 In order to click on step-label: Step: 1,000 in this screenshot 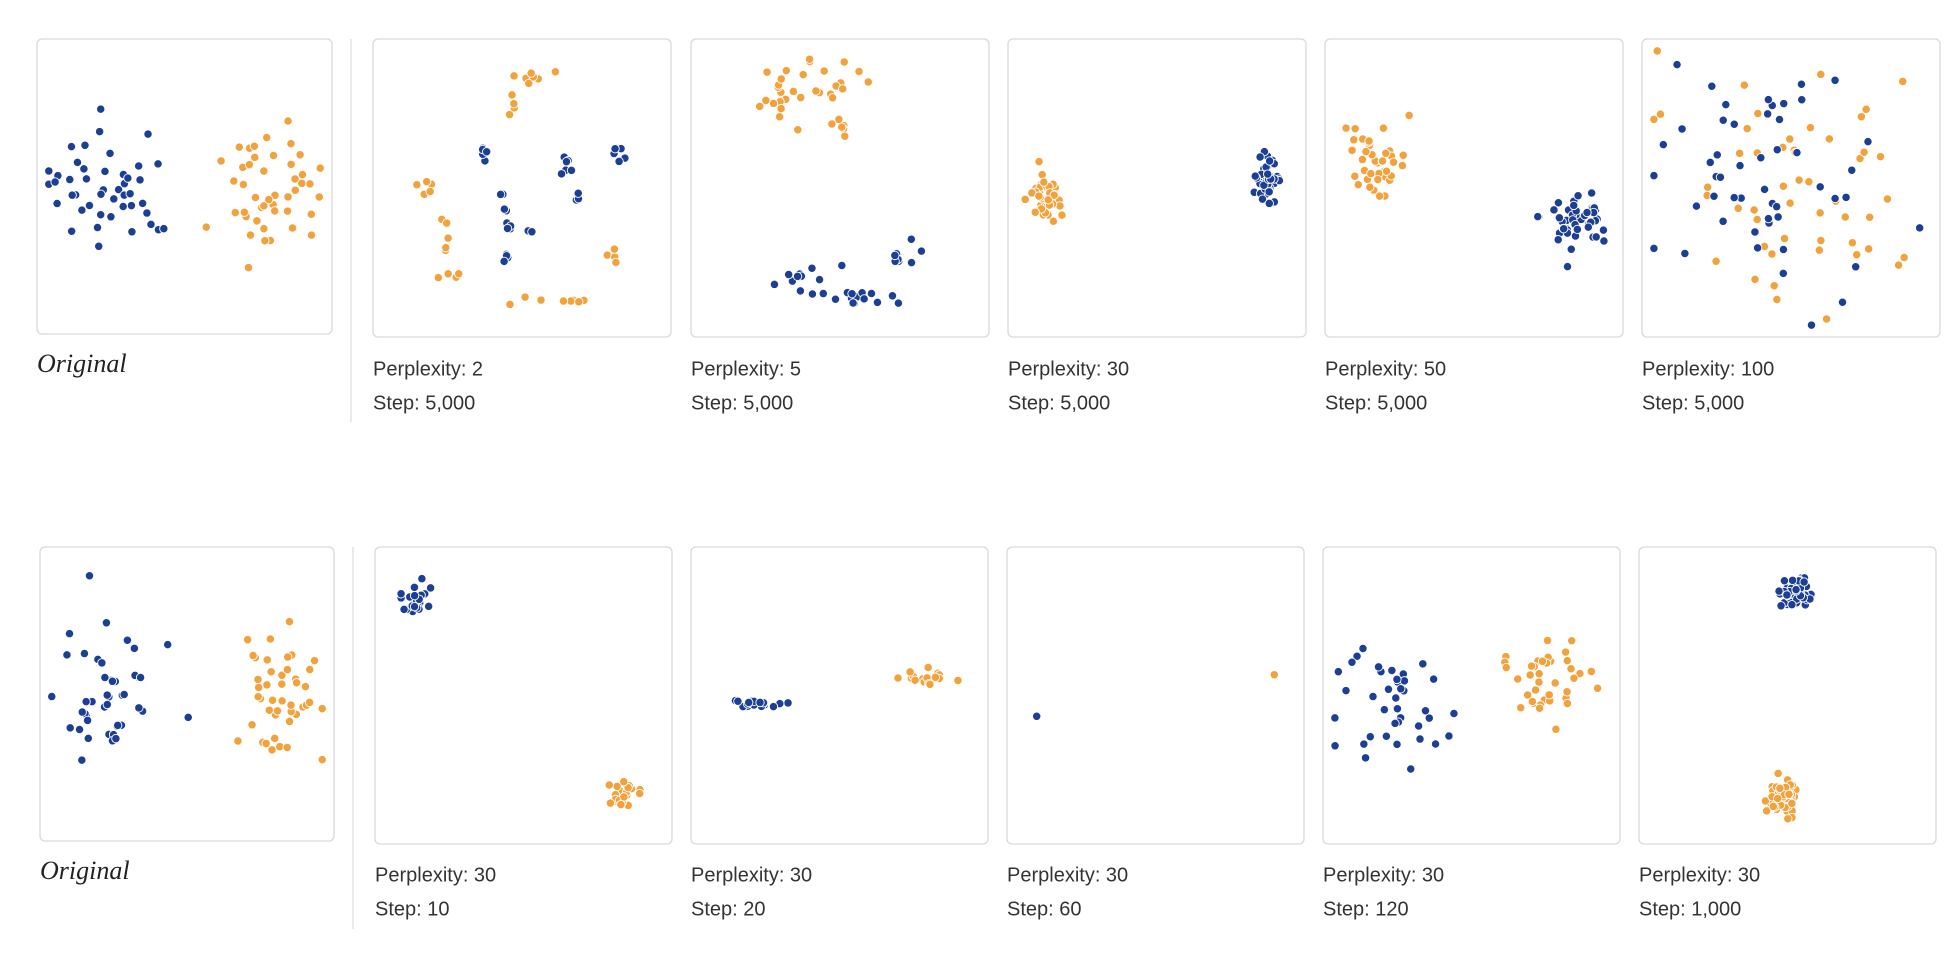, I will do `click(1690, 909)`.